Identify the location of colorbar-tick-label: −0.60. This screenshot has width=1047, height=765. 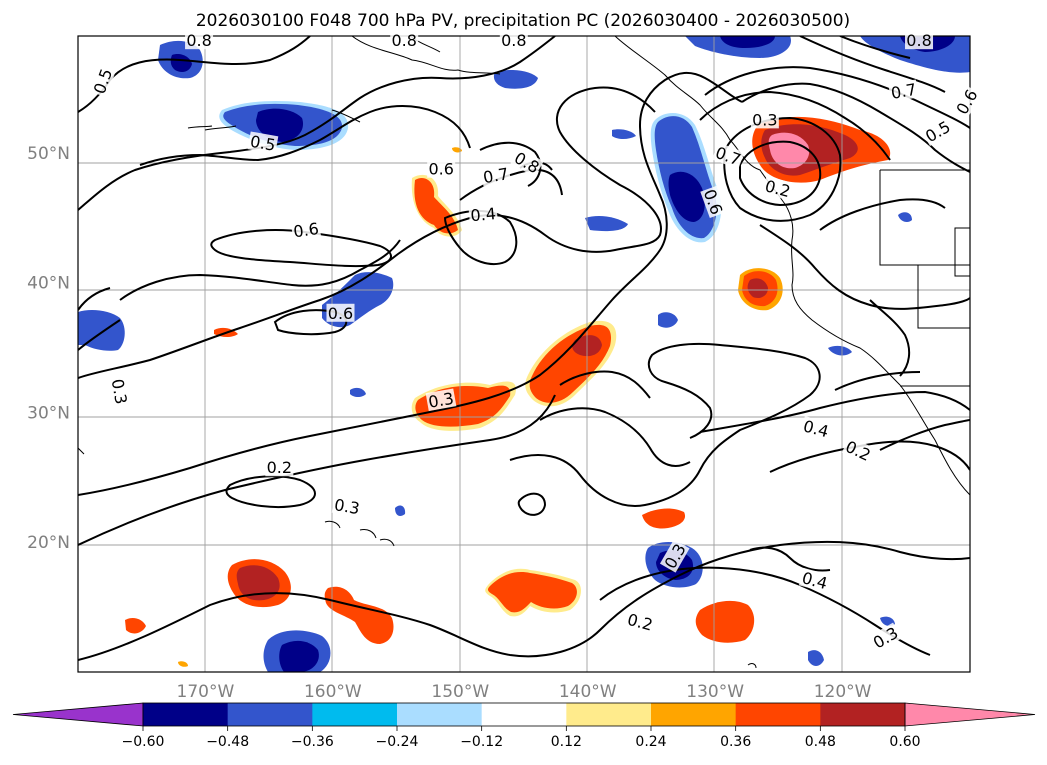
(143, 742).